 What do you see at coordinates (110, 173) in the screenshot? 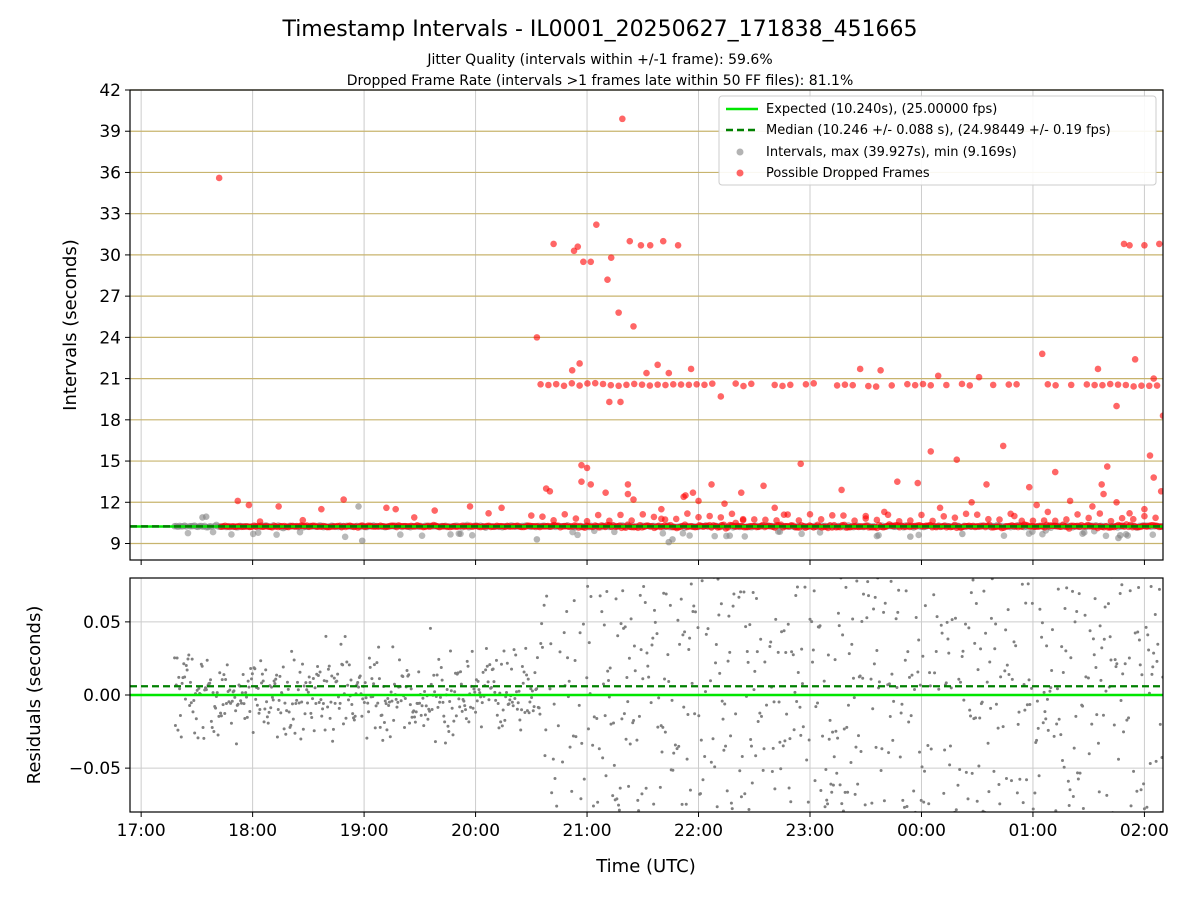
I see `top-y-tick-label: 36` at bounding box center [110, 173].